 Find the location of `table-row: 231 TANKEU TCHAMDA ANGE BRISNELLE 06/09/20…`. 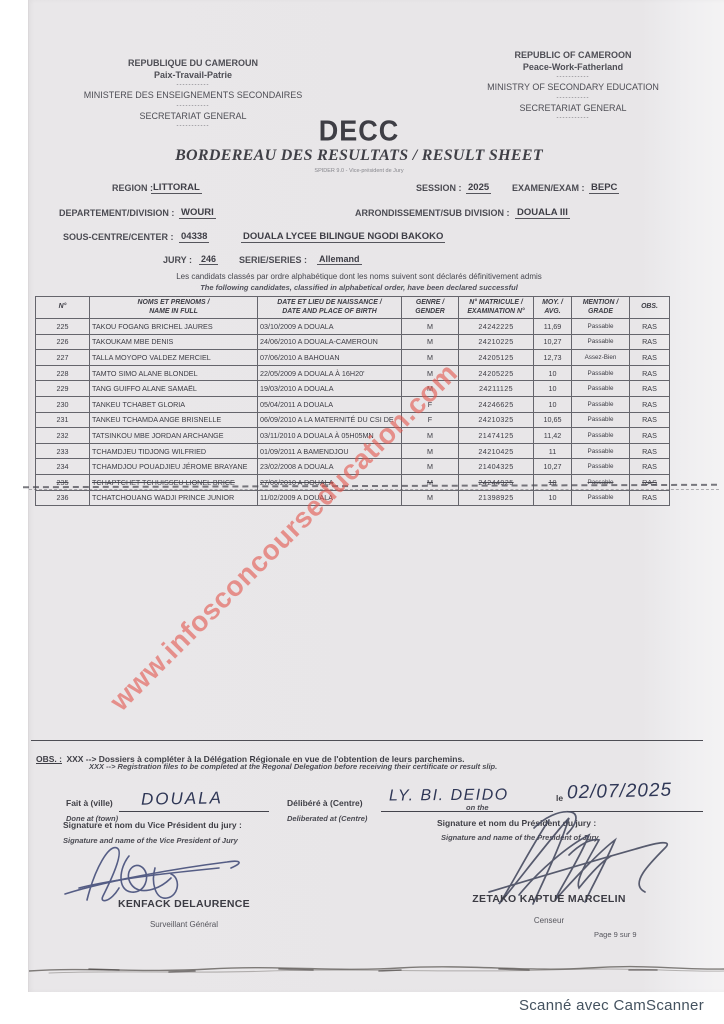

table-row: 231 TANKEU TCHAMDA ANGE BRISNELLE 06/09/20… is located at coordinates (352, 420).